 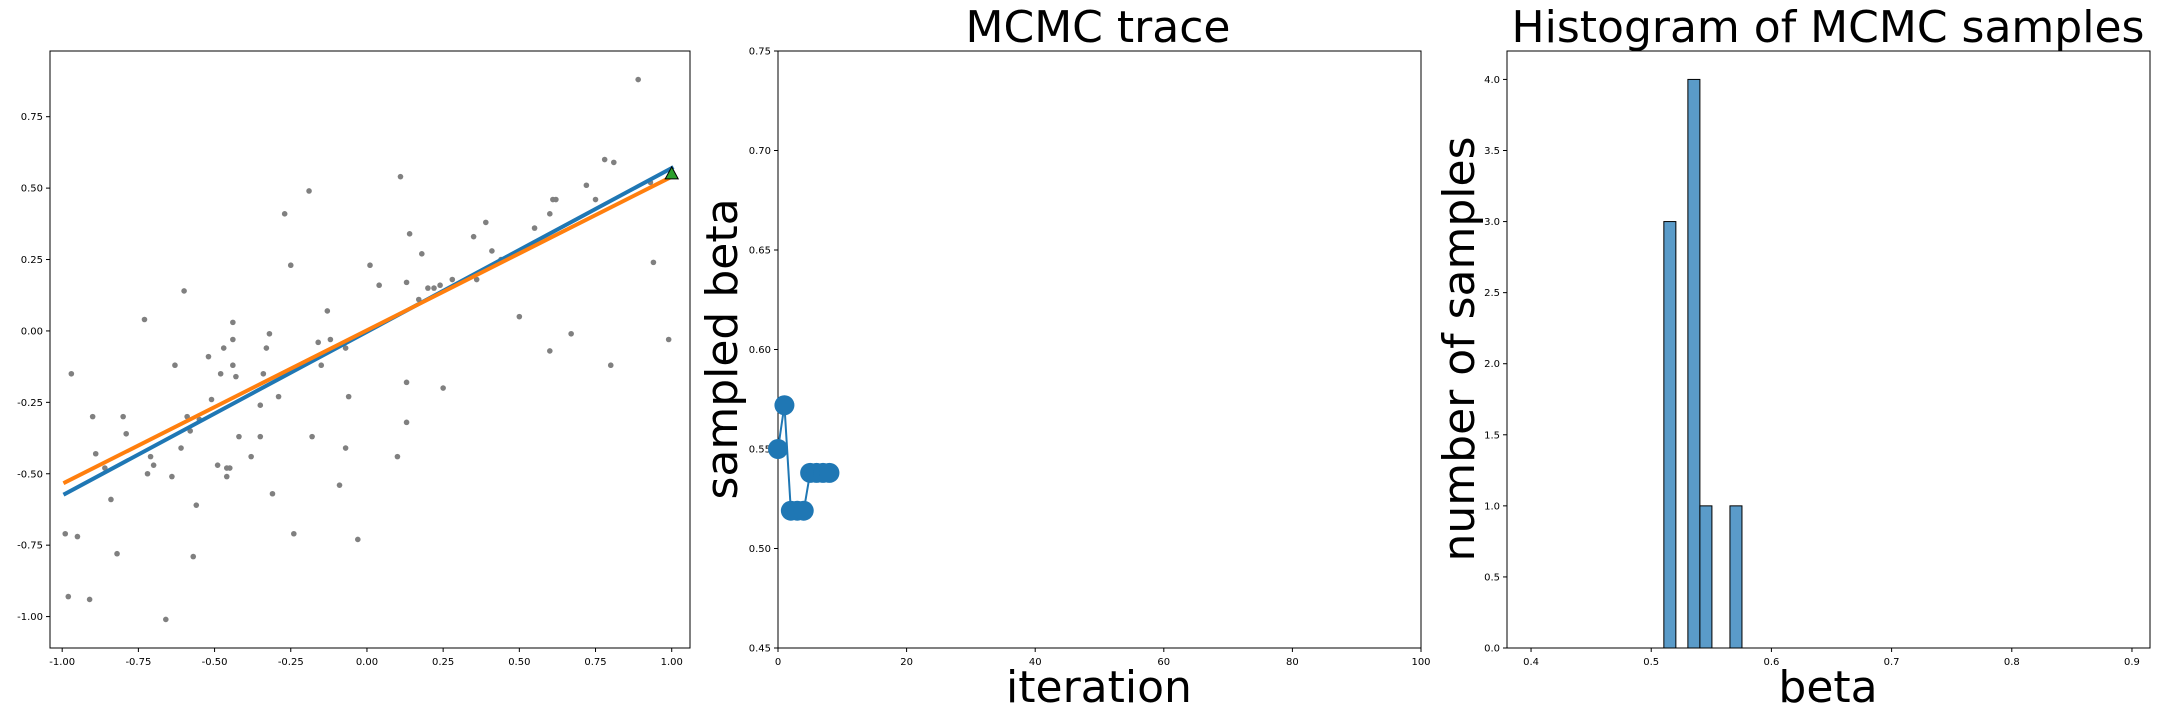 I want to click on x-tick-label: 0.8, so click(x=2012, y=662).